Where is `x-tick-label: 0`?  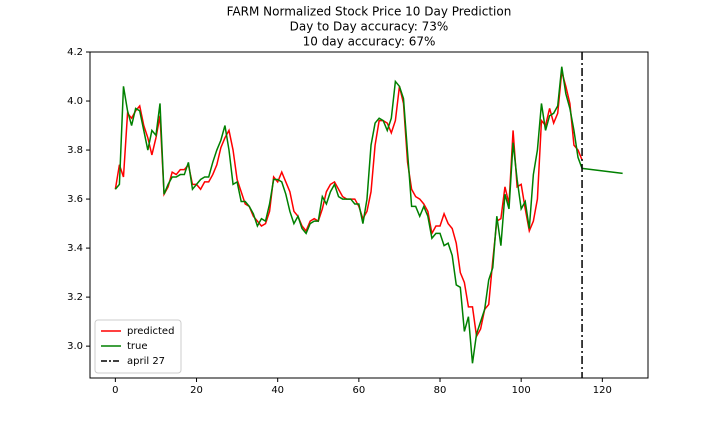
x-tick-label: 0 is located at coordinates (115, 390).